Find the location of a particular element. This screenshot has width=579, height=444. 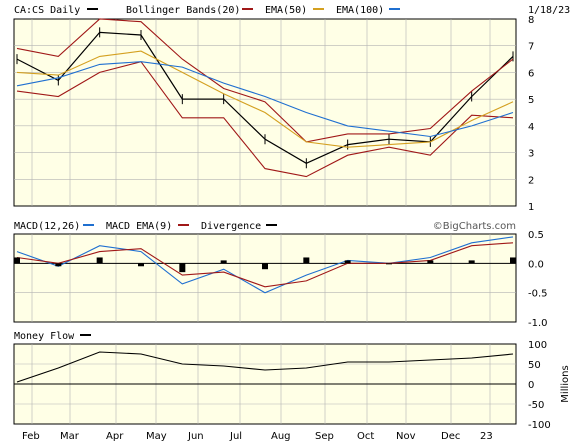

x-axis: Feb Mar Apr May Jun Jul Aug Sep Oct Nov Dec 23 is located at coordinates (257, 436).